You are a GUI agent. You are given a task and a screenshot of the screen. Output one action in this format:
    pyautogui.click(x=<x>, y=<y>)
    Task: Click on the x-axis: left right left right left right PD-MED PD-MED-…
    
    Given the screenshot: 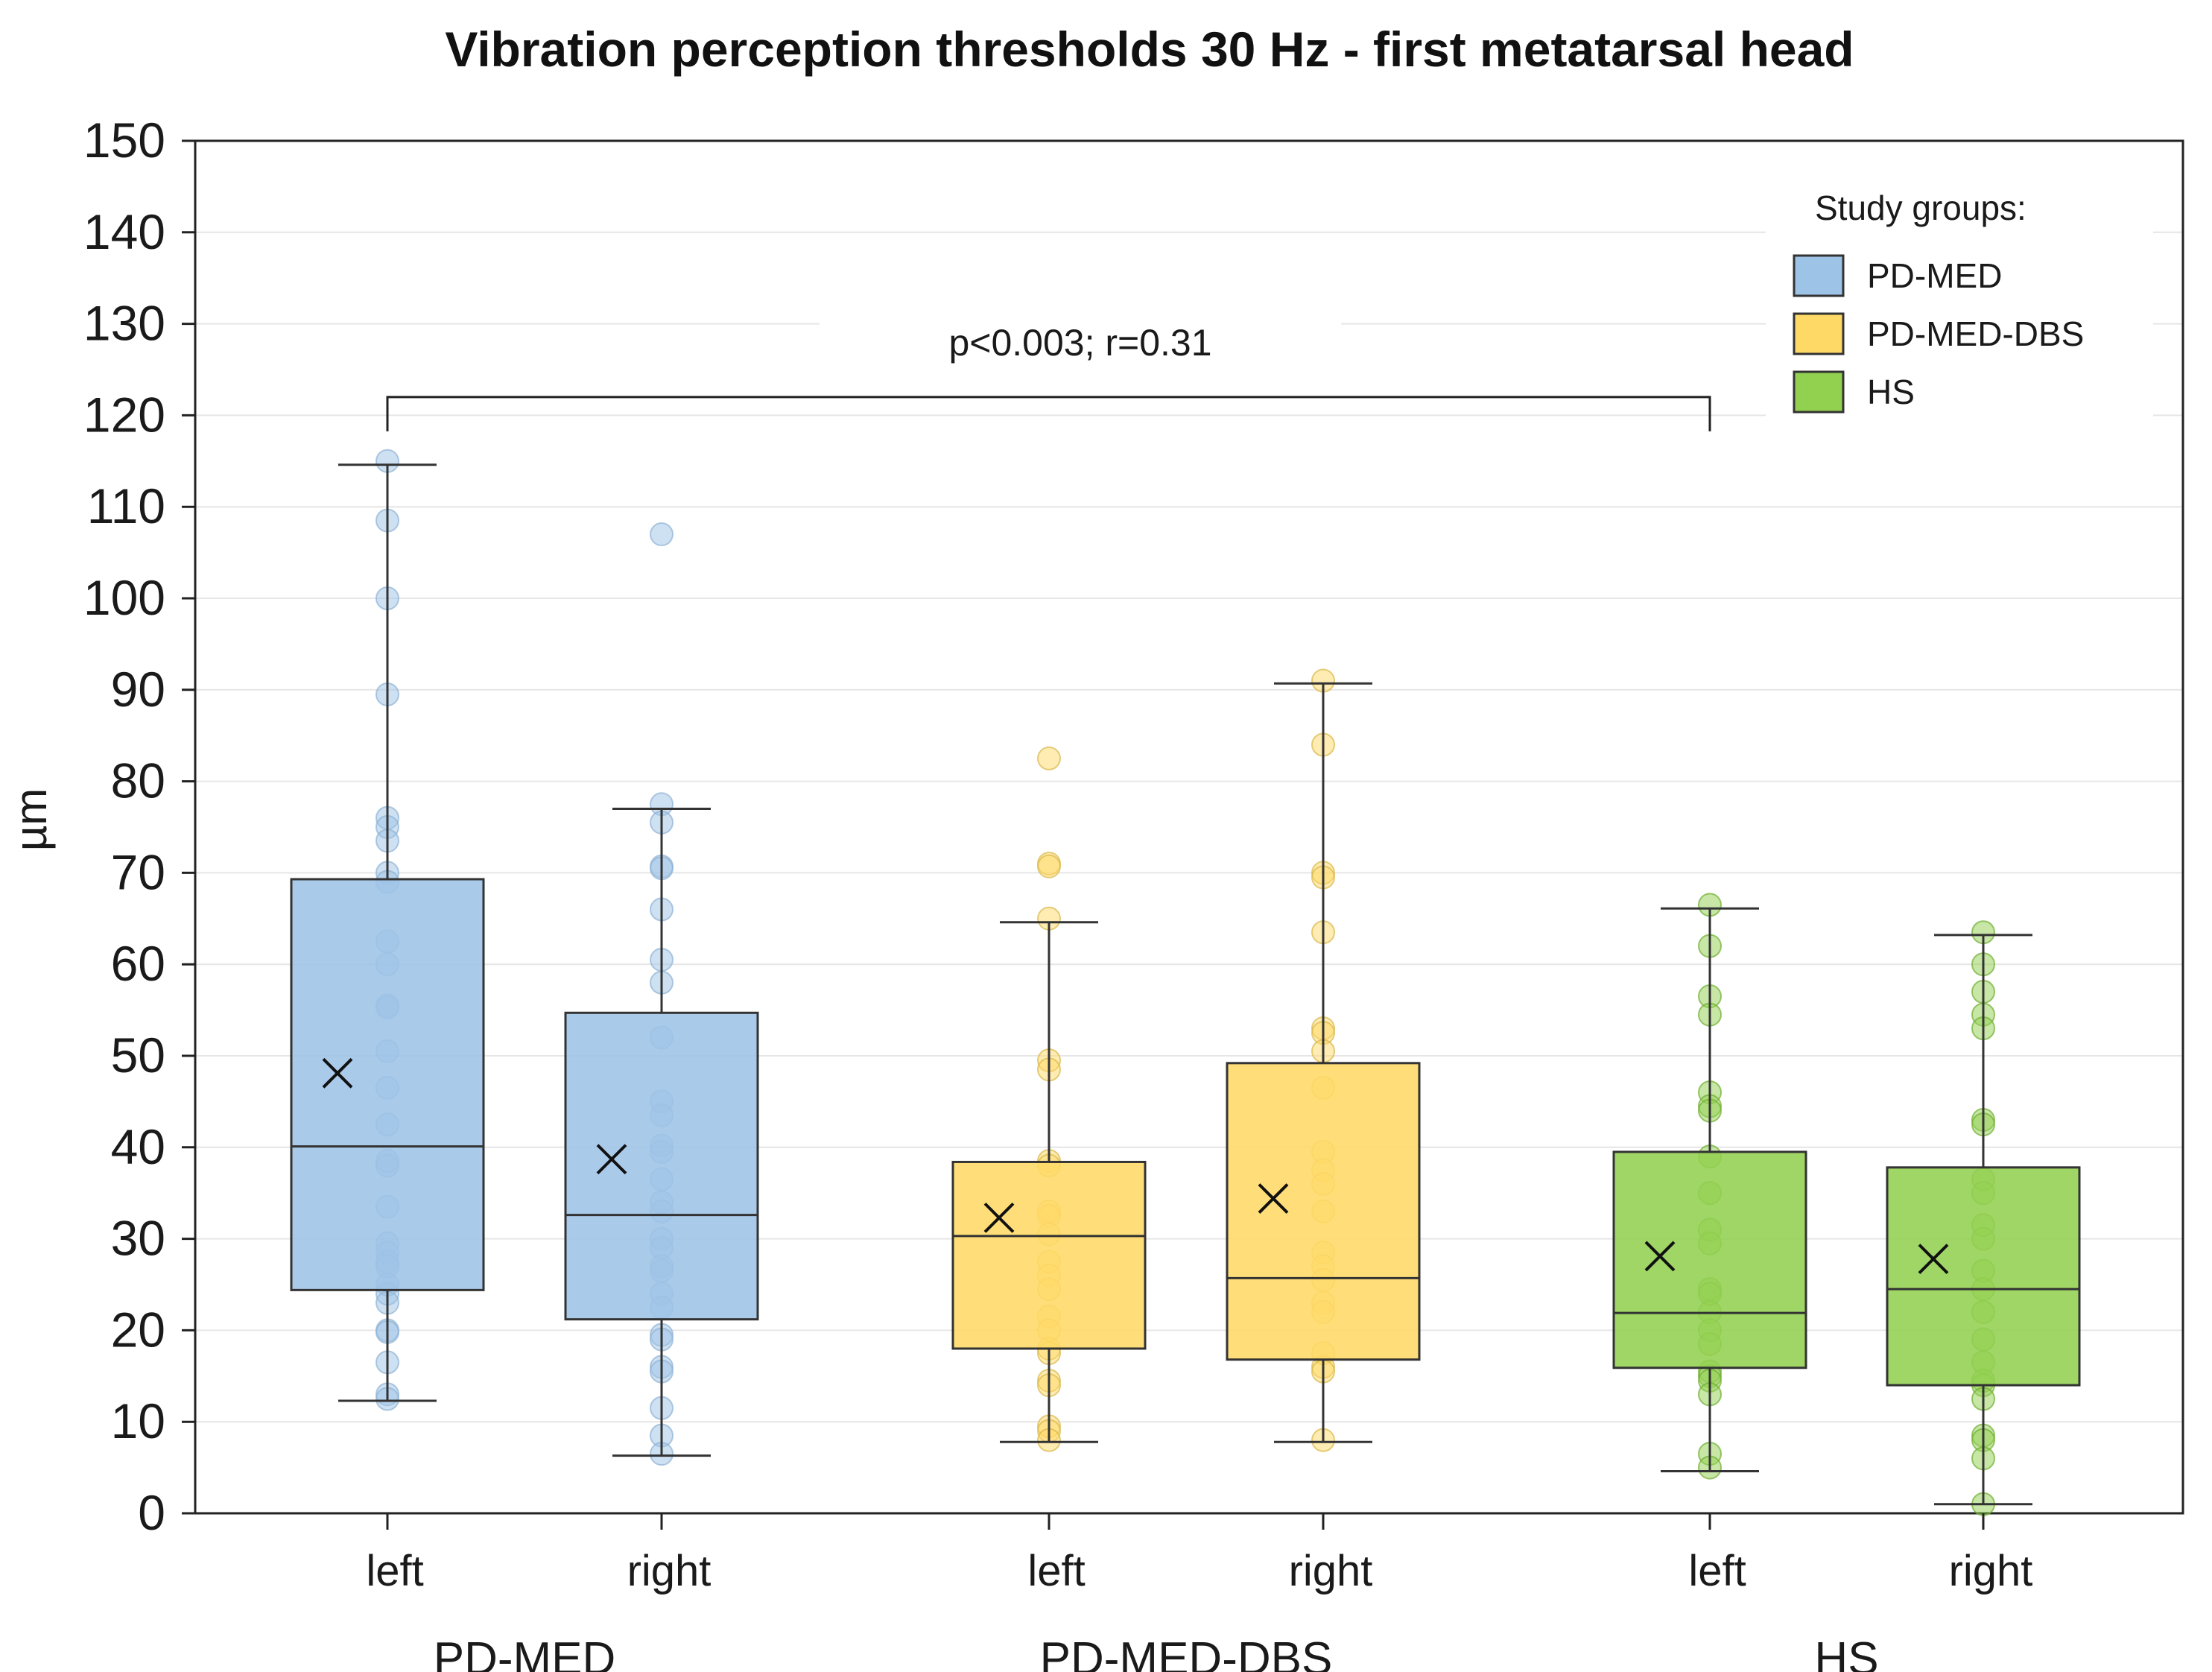 What is the action you would take?
    pyautogui.click(x=1199, y=1593)
    